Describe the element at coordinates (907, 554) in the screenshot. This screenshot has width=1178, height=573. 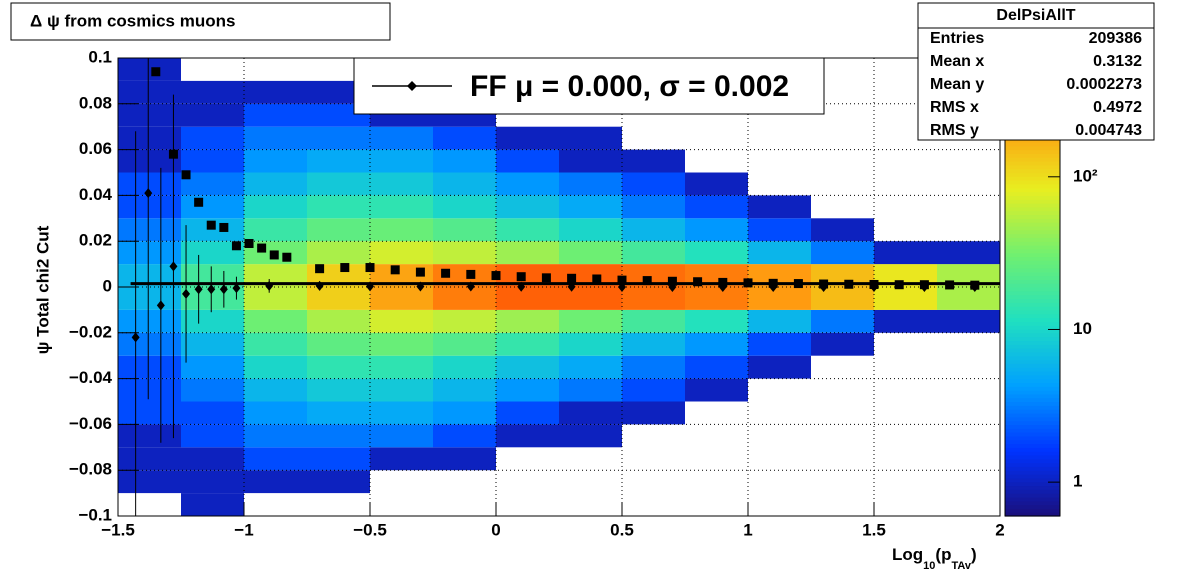
I see `x-label-part: Log` at that location.